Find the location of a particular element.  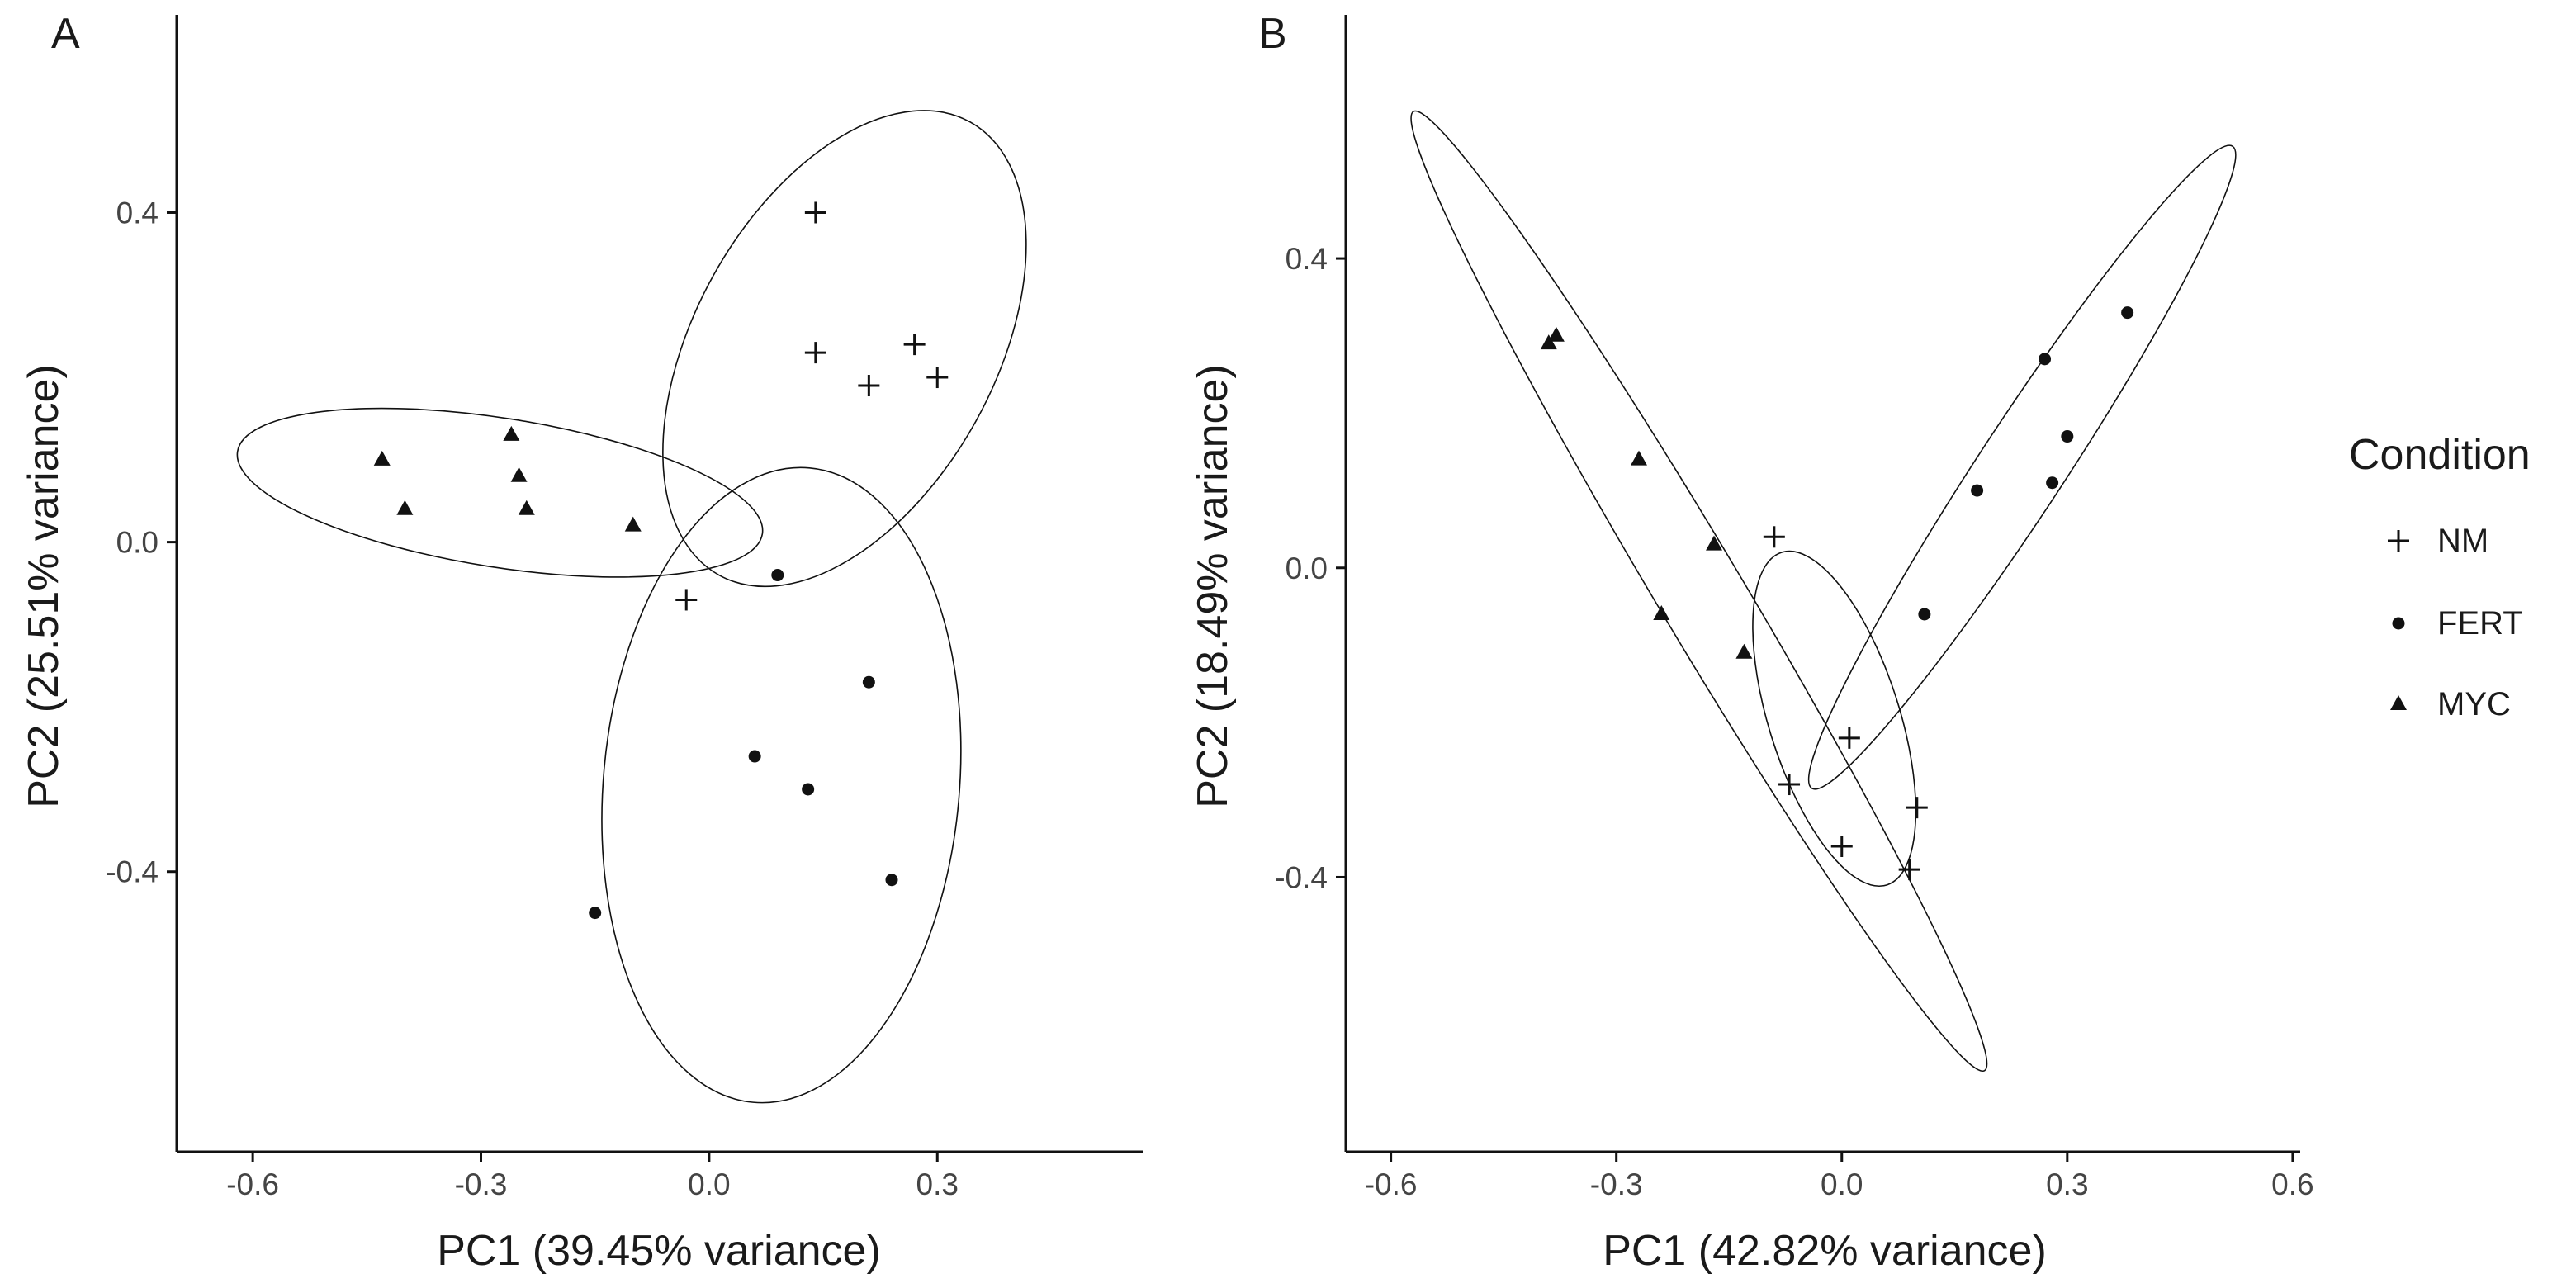

panel-b-x-tick-label: 0.3 is located at coordinates (2067, 1184).